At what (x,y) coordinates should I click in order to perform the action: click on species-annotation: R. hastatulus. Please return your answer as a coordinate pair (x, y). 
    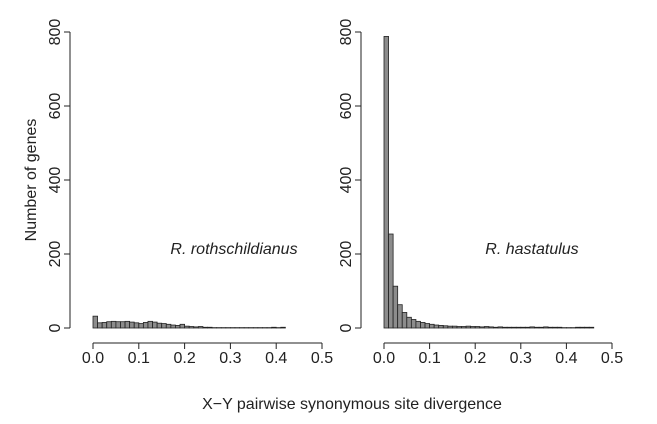
    Looking at the image, I should click on (531, 249).